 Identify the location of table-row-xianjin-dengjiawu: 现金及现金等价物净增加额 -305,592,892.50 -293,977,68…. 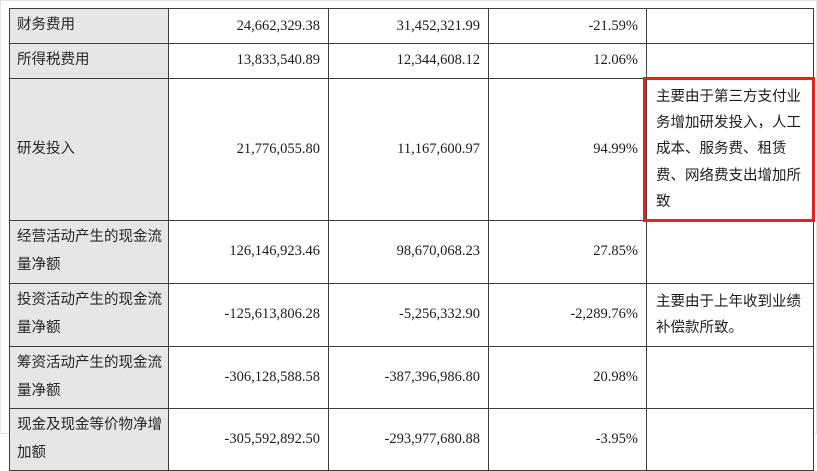
(411, 439).